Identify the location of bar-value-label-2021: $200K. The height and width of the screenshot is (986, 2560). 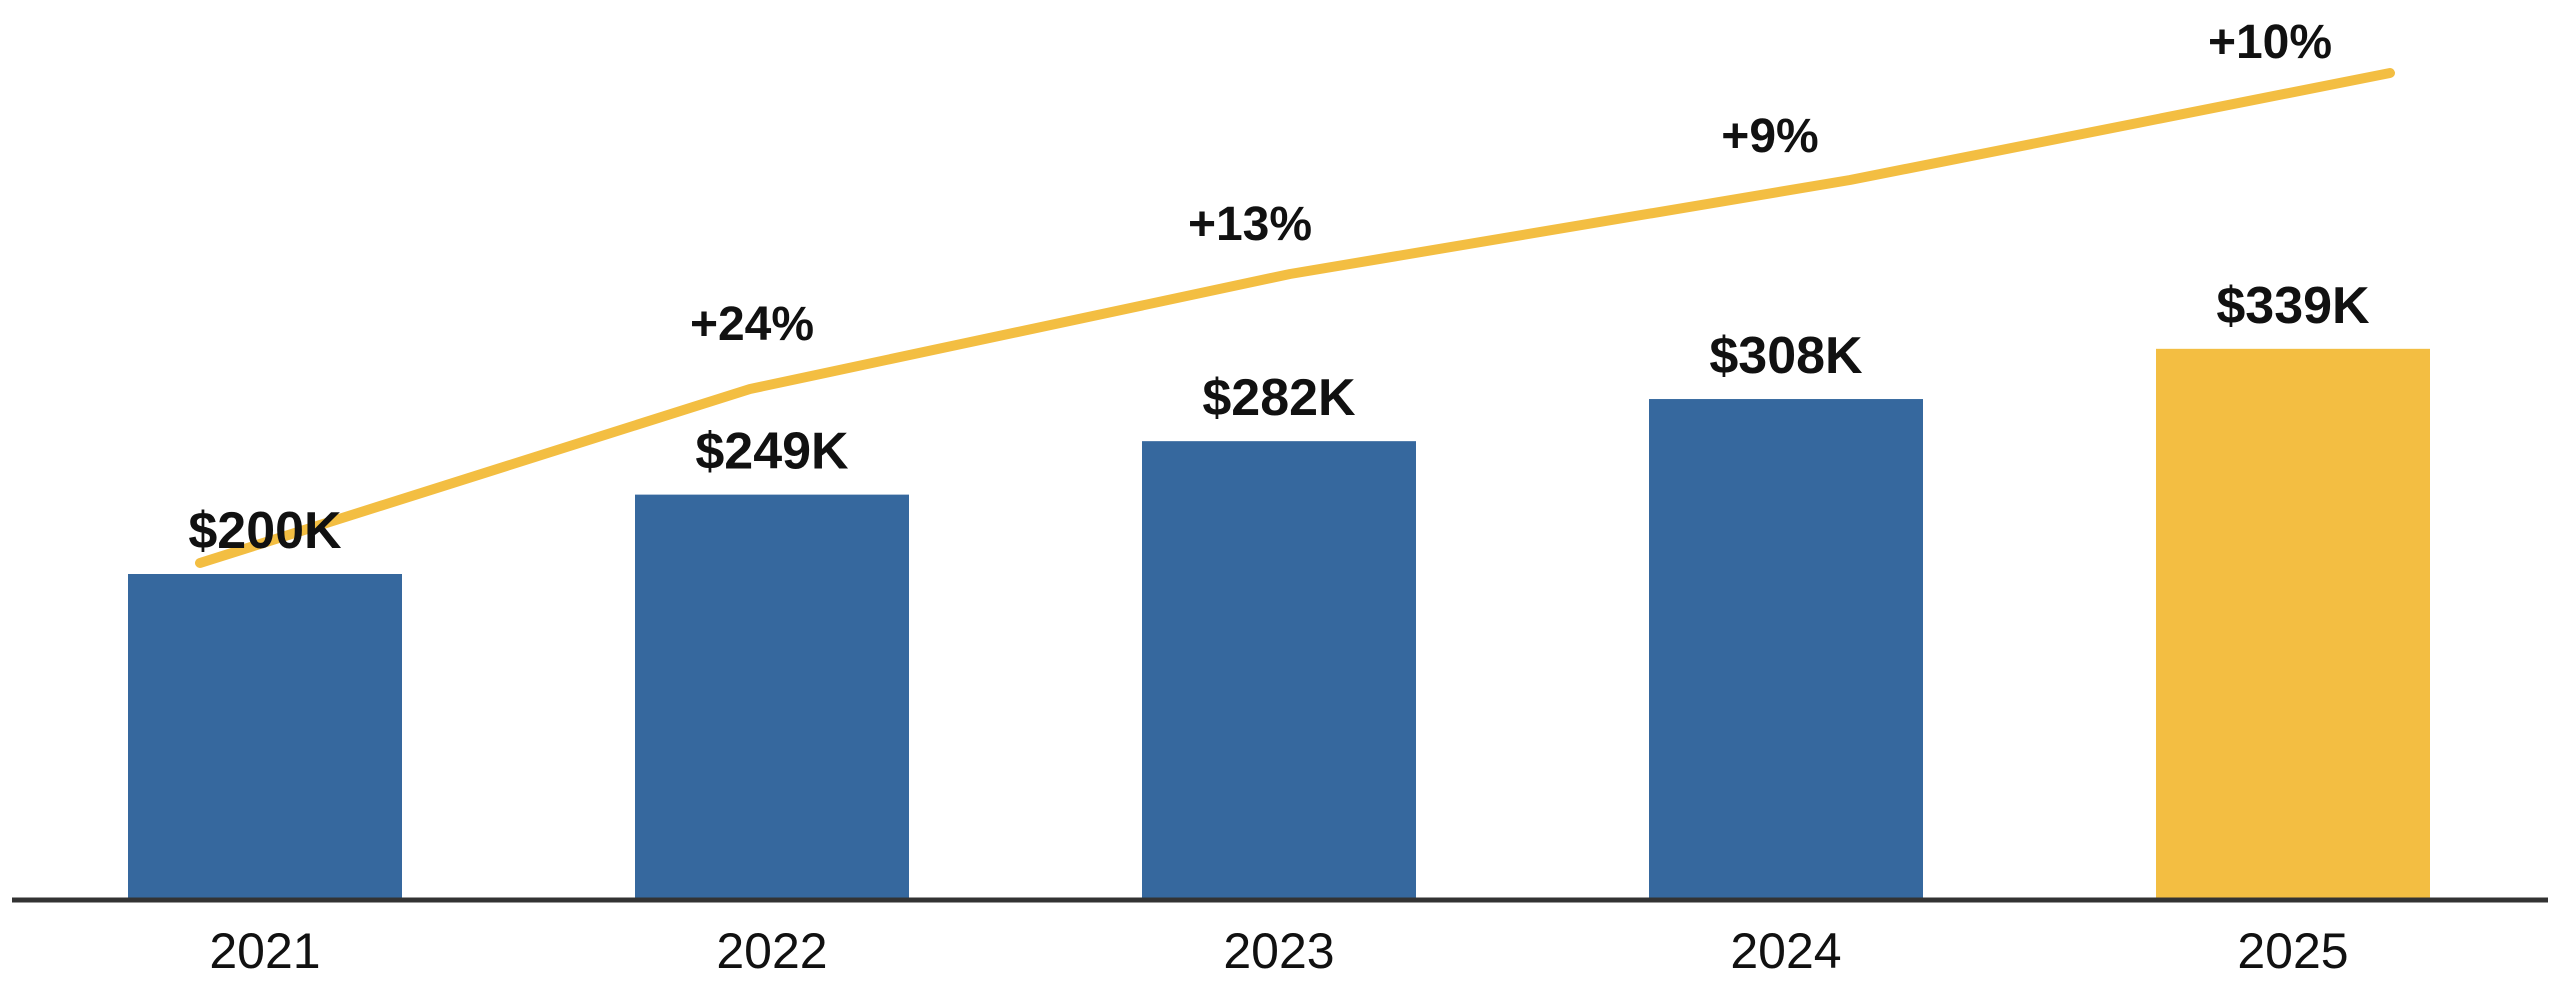
(265, 531).